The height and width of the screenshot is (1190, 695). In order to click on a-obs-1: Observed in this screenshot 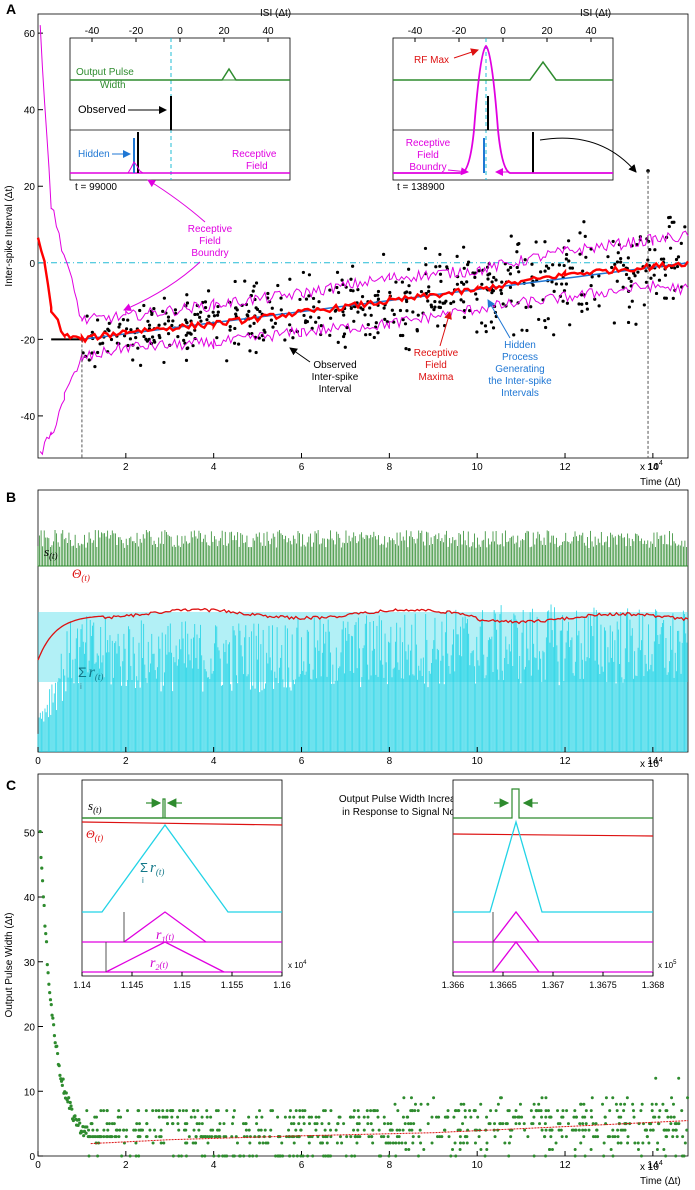, I will do `click(334, 365)`.